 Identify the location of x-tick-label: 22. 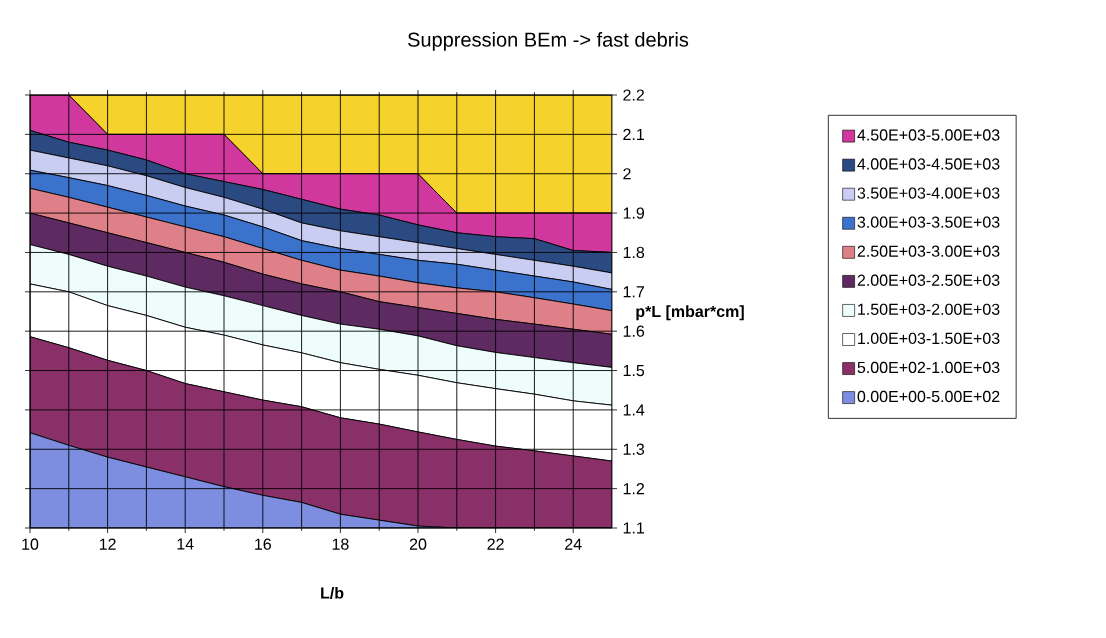
(495, 544).